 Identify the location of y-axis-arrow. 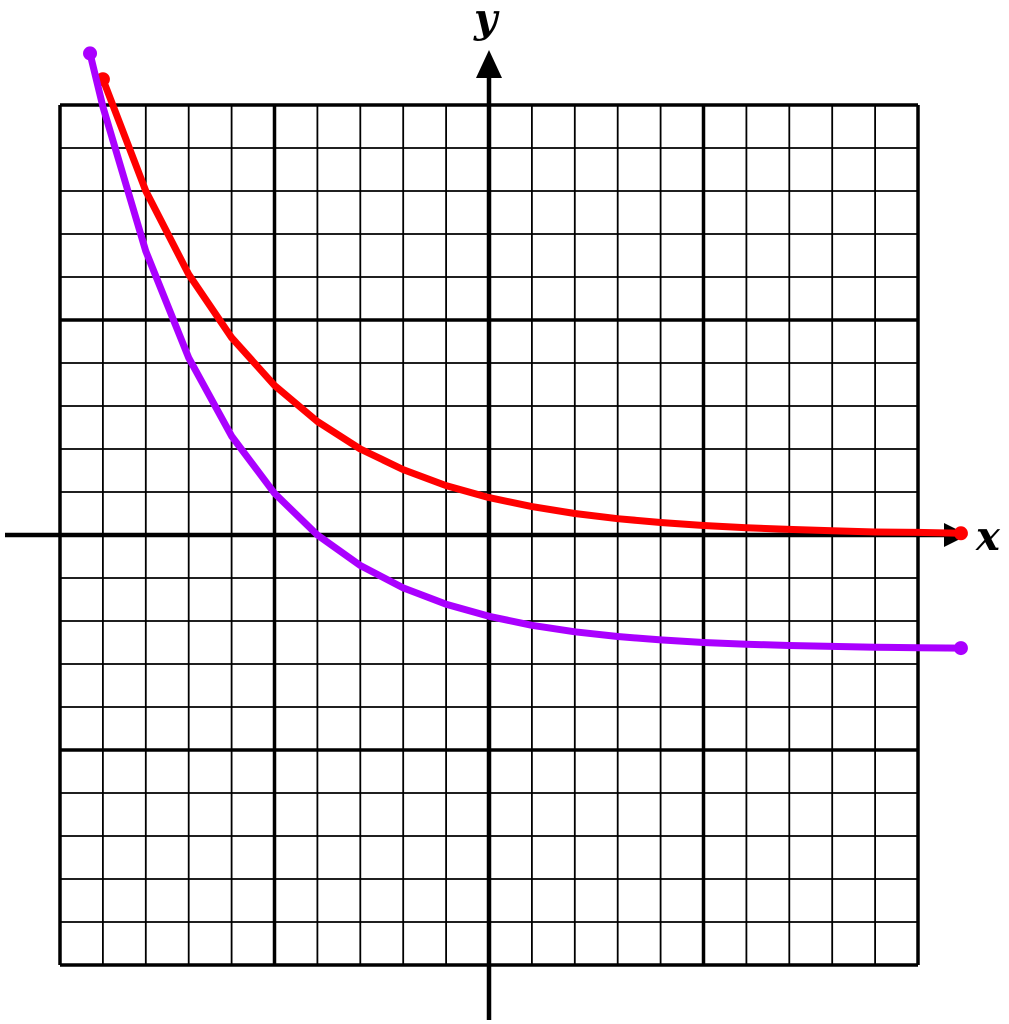
(489, 64).